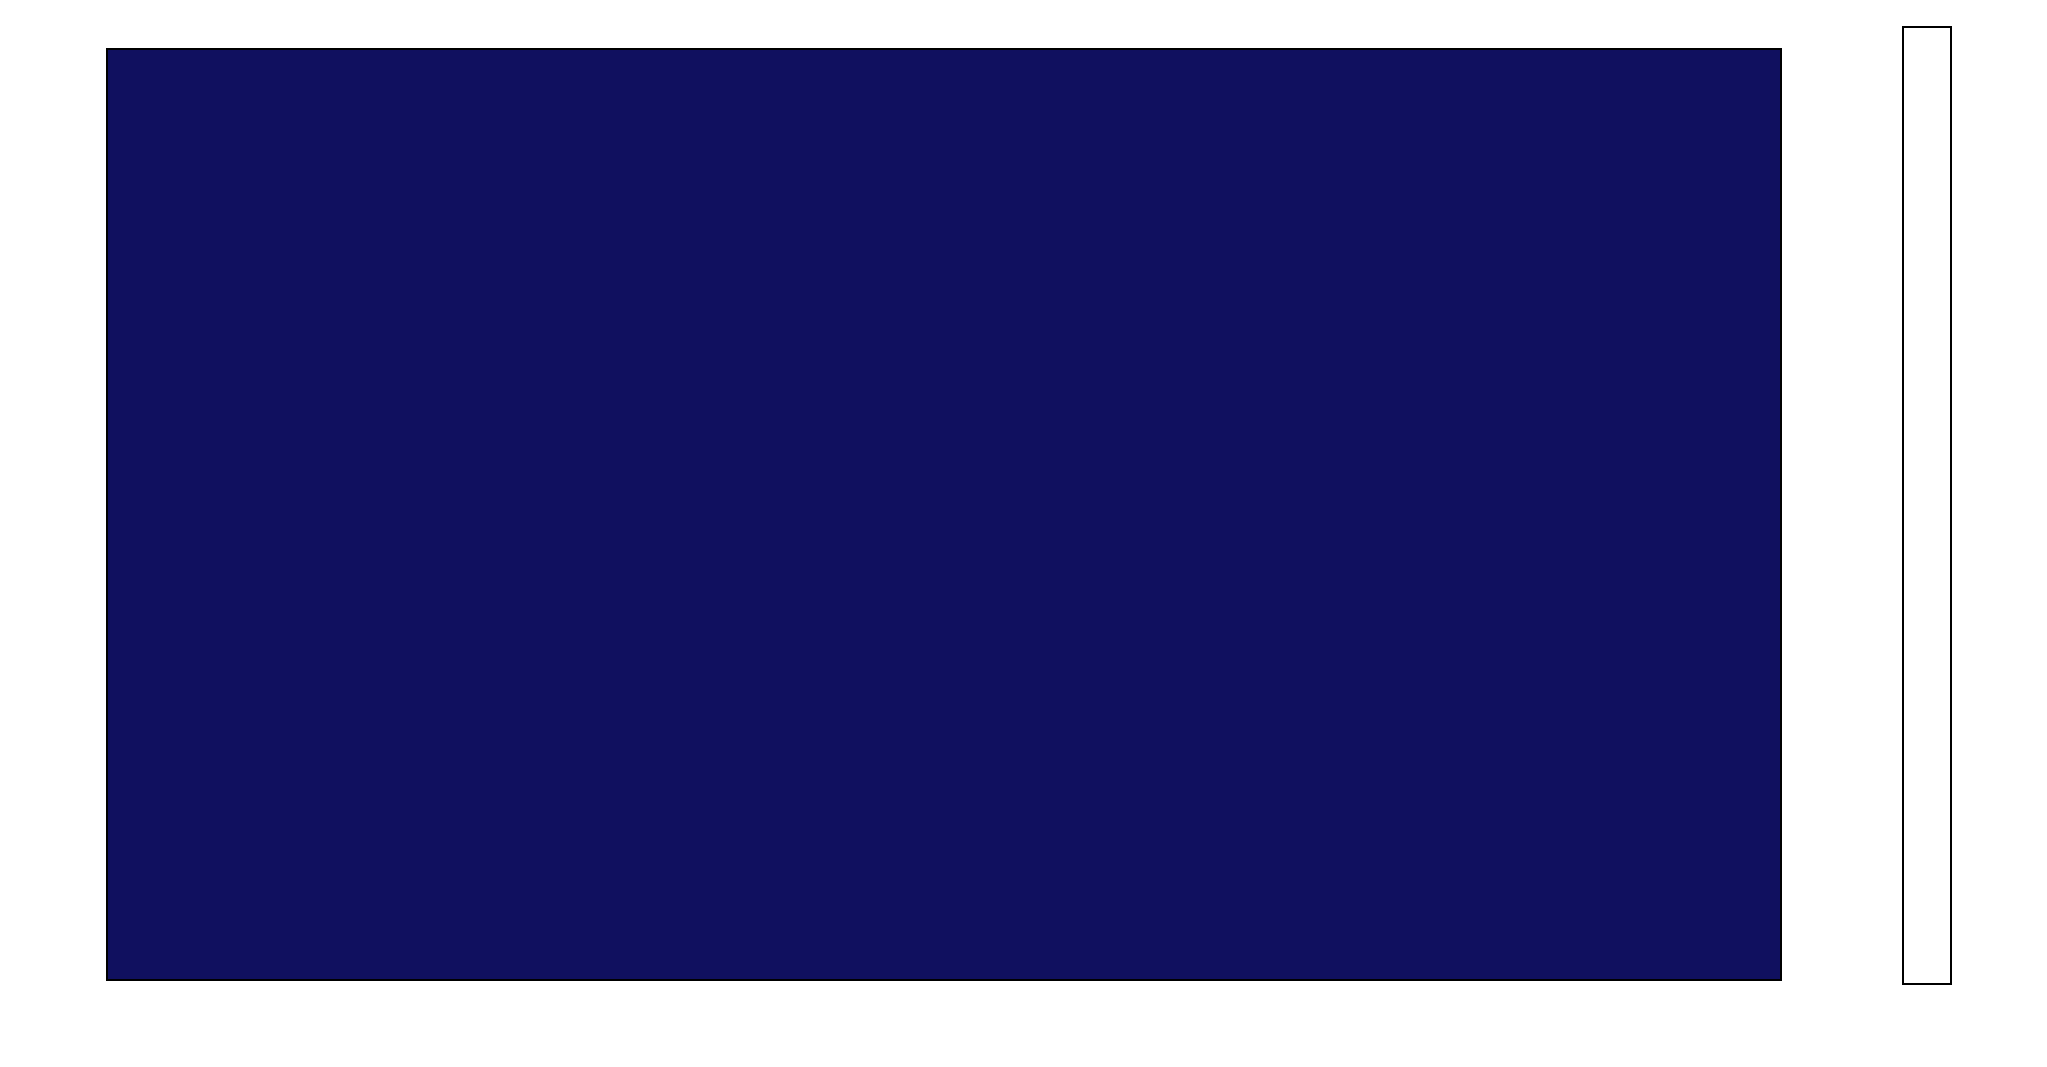 Image resolution: width=2047 pixels, height=1067 pixels. Describe the element at coordinates (1927, 505) in the screenshot. I see `colorbar` at that location.